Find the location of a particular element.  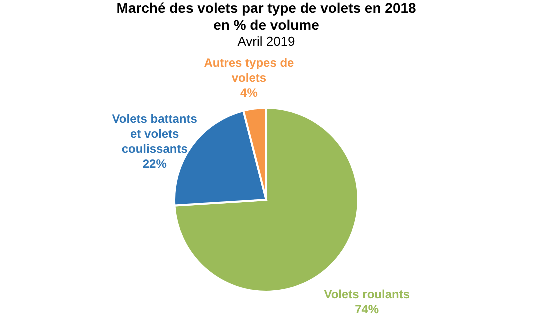

data-label: 4% is located at coordinates (249, 93).